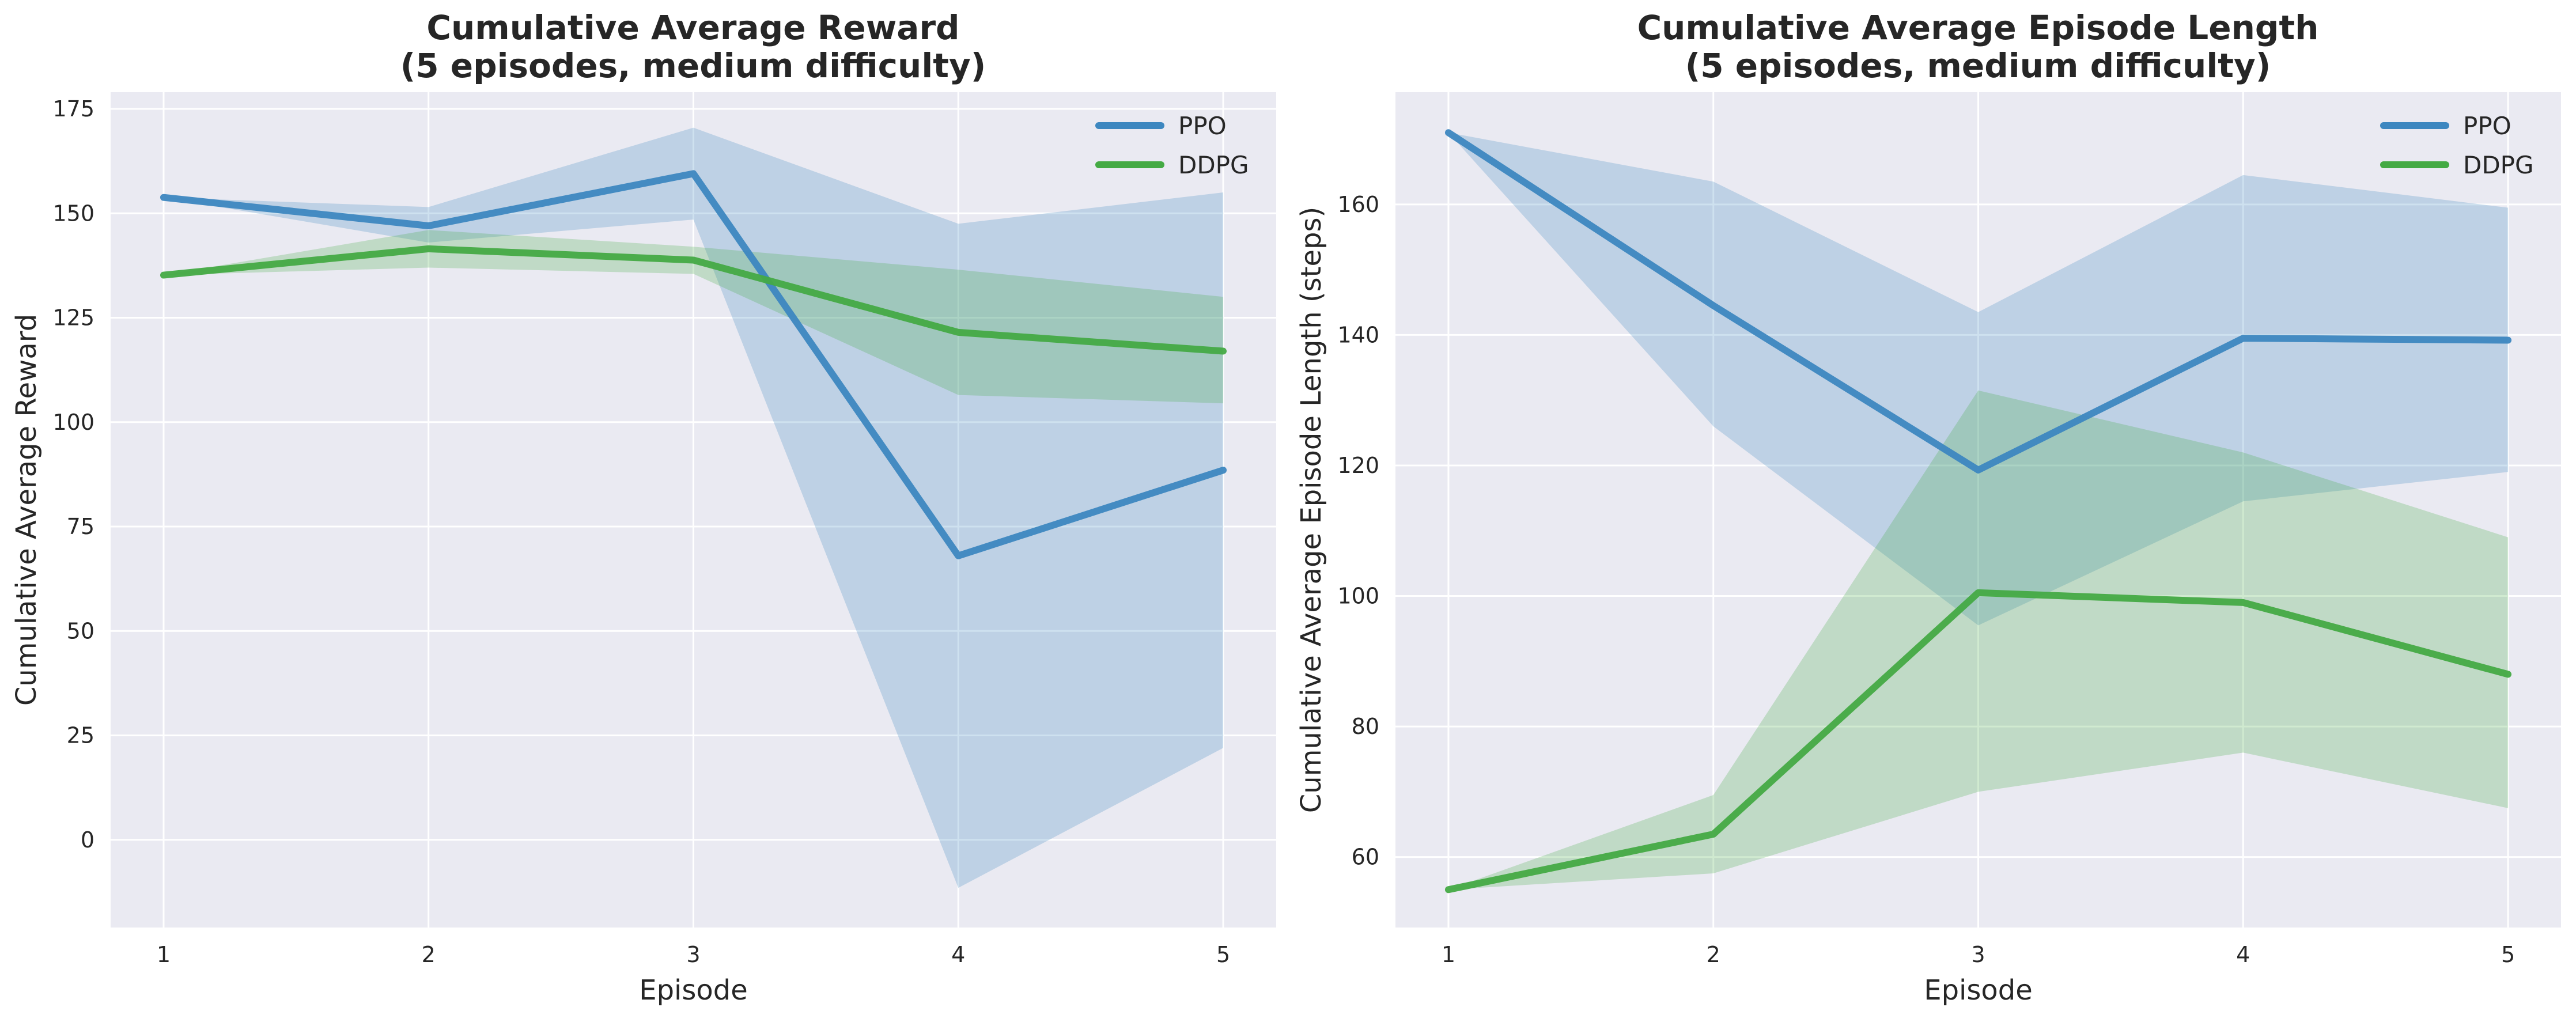 The height and width of the screenshot is (1022, 2576). I want to click on y-tick-label: 0, so click(87, 840).